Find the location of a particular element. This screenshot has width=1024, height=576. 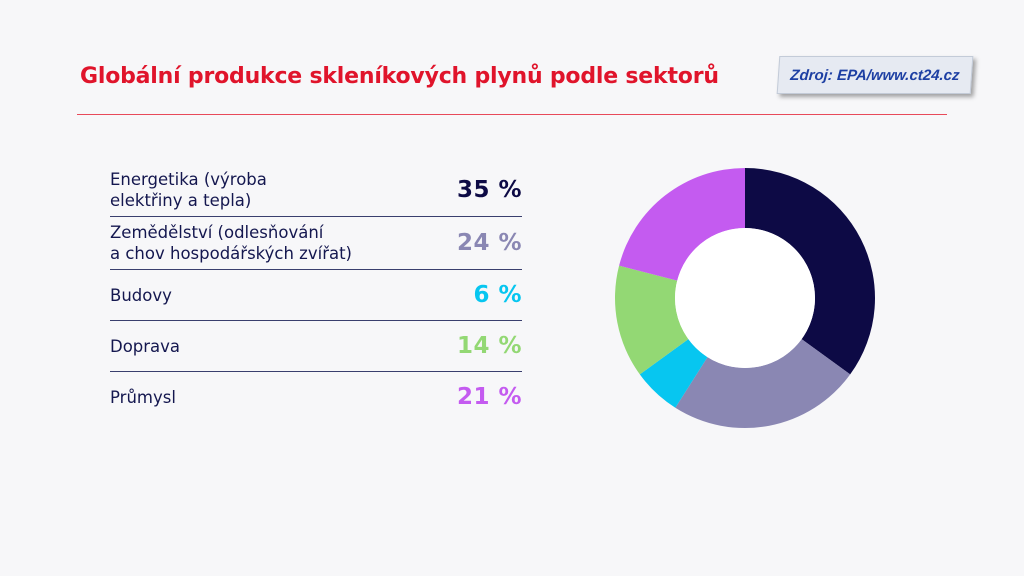

legend-value: 6 % is located at coordinates (497, 295).